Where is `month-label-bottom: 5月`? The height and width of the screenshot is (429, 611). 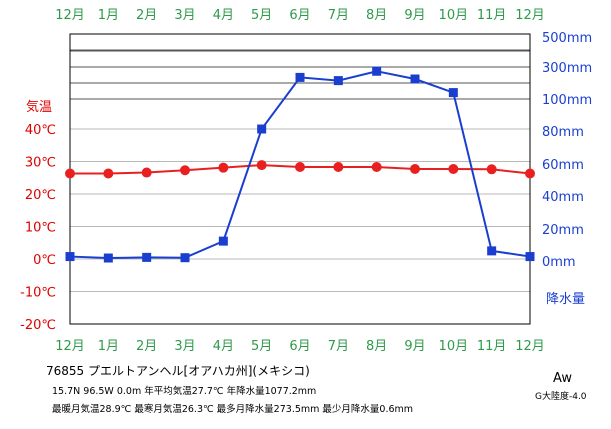
month-label-bottom: 5月 is located at coordinates (261, 346).